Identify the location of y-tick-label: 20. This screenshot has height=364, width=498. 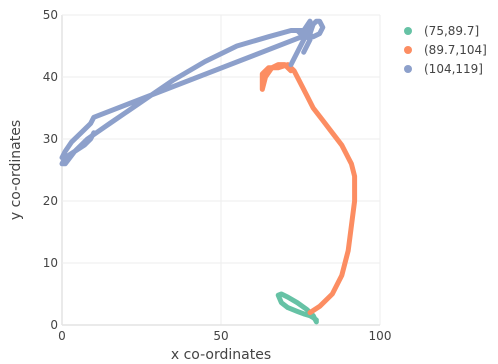
(50, 201).